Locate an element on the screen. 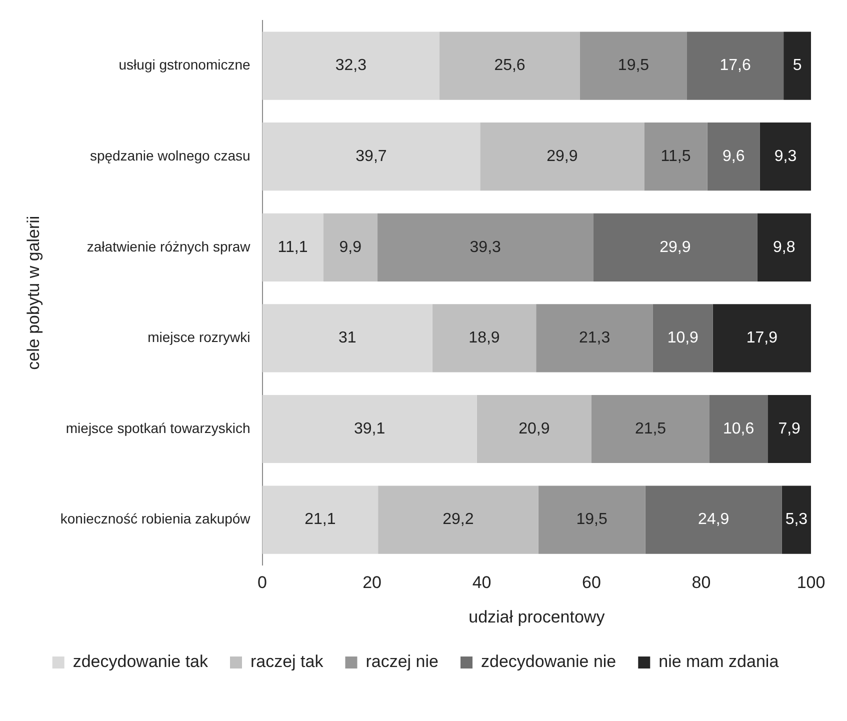 Image resolution: width=847 pixels, height=721 pixels. data-label: 17,9 is located at coordinates (762, 338).